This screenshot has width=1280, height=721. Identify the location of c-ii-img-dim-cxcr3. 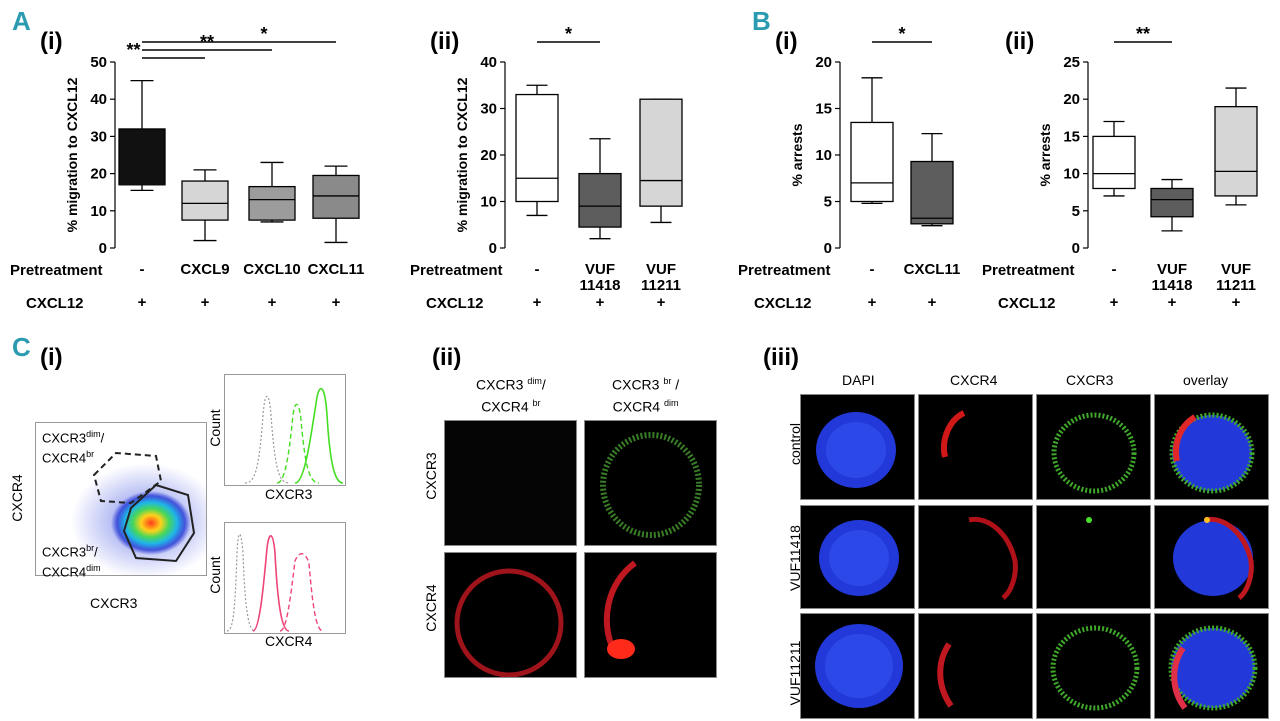
(510, 483).